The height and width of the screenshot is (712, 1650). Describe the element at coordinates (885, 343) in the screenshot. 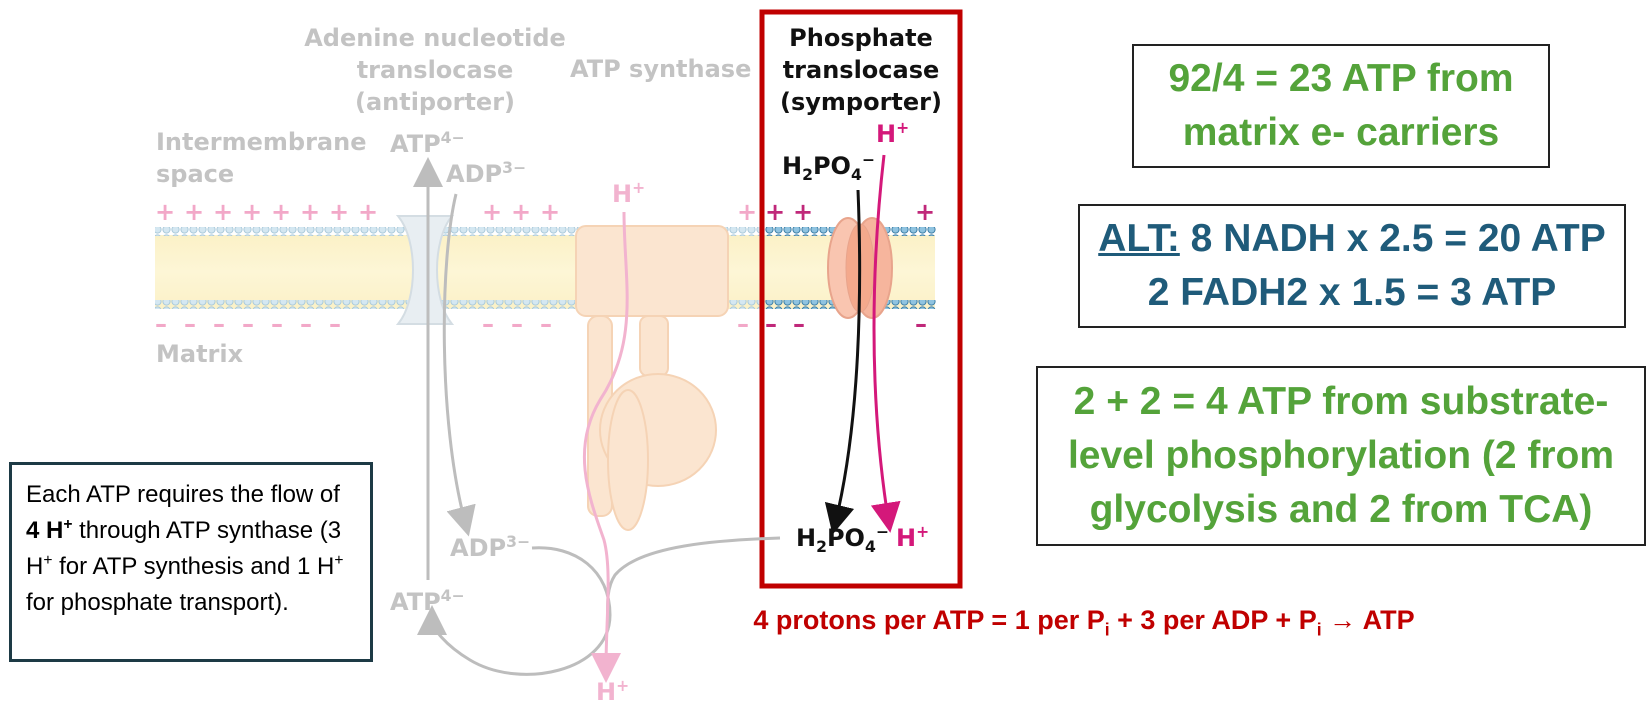

I see `proton-symport-arrow` at that location.